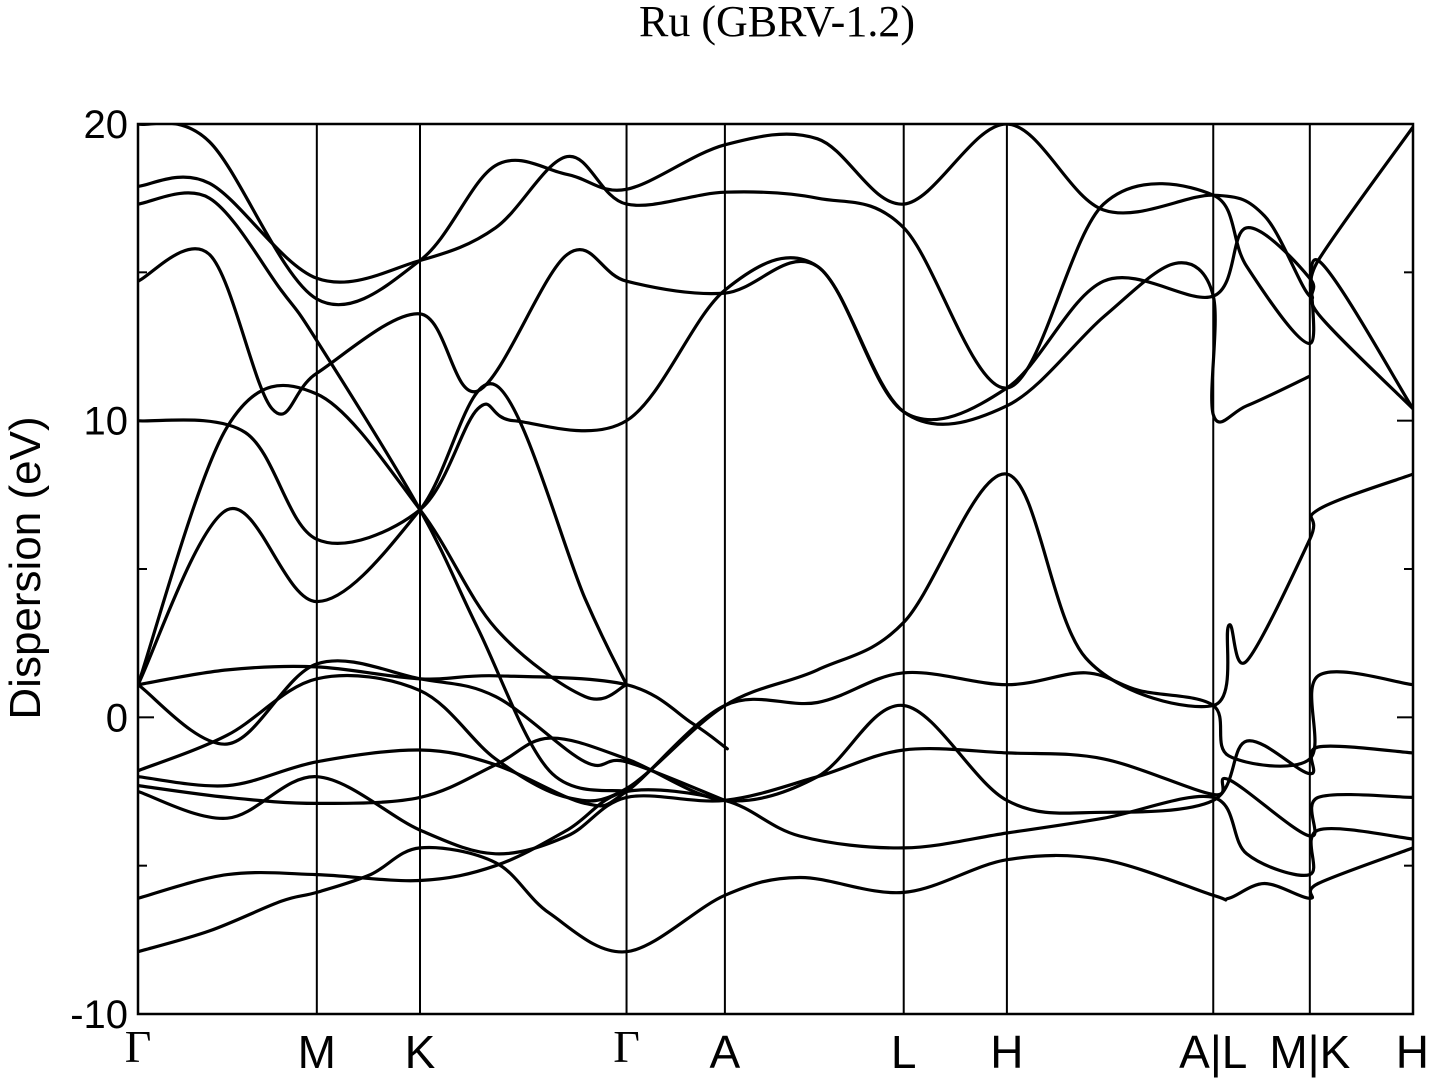 The width and height of the screenshot is (1431, 1080). I want to click on kpoint-label: A|L, so click(1213, 1052).